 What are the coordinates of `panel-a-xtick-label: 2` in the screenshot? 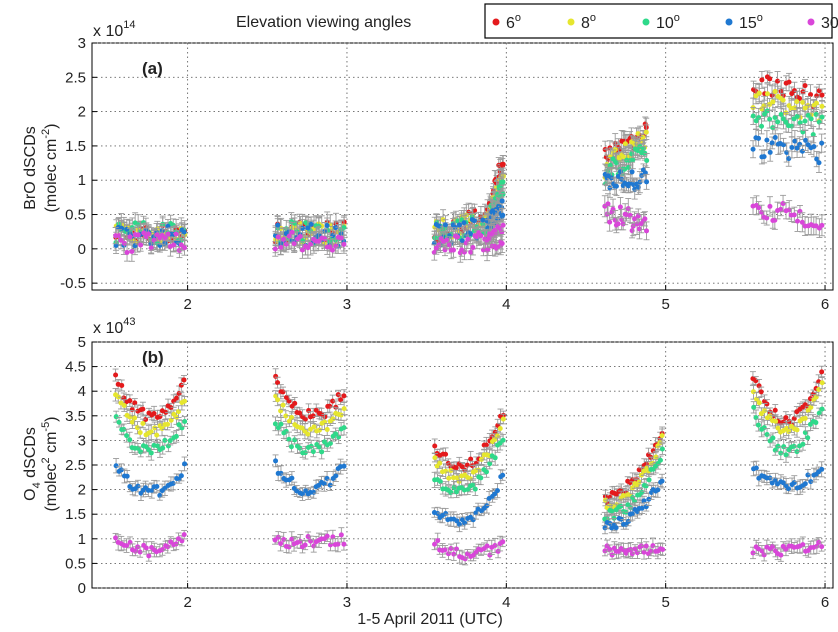 It's located at (187, 304).